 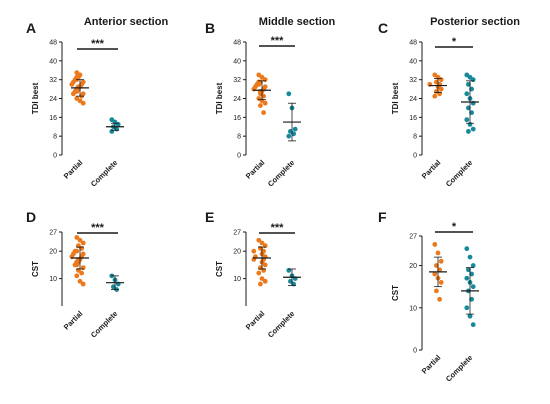 What do you see at coordinates (382, 217) in the screenshot?
I see `panel-letter: F` at bounding box center [382, 217].